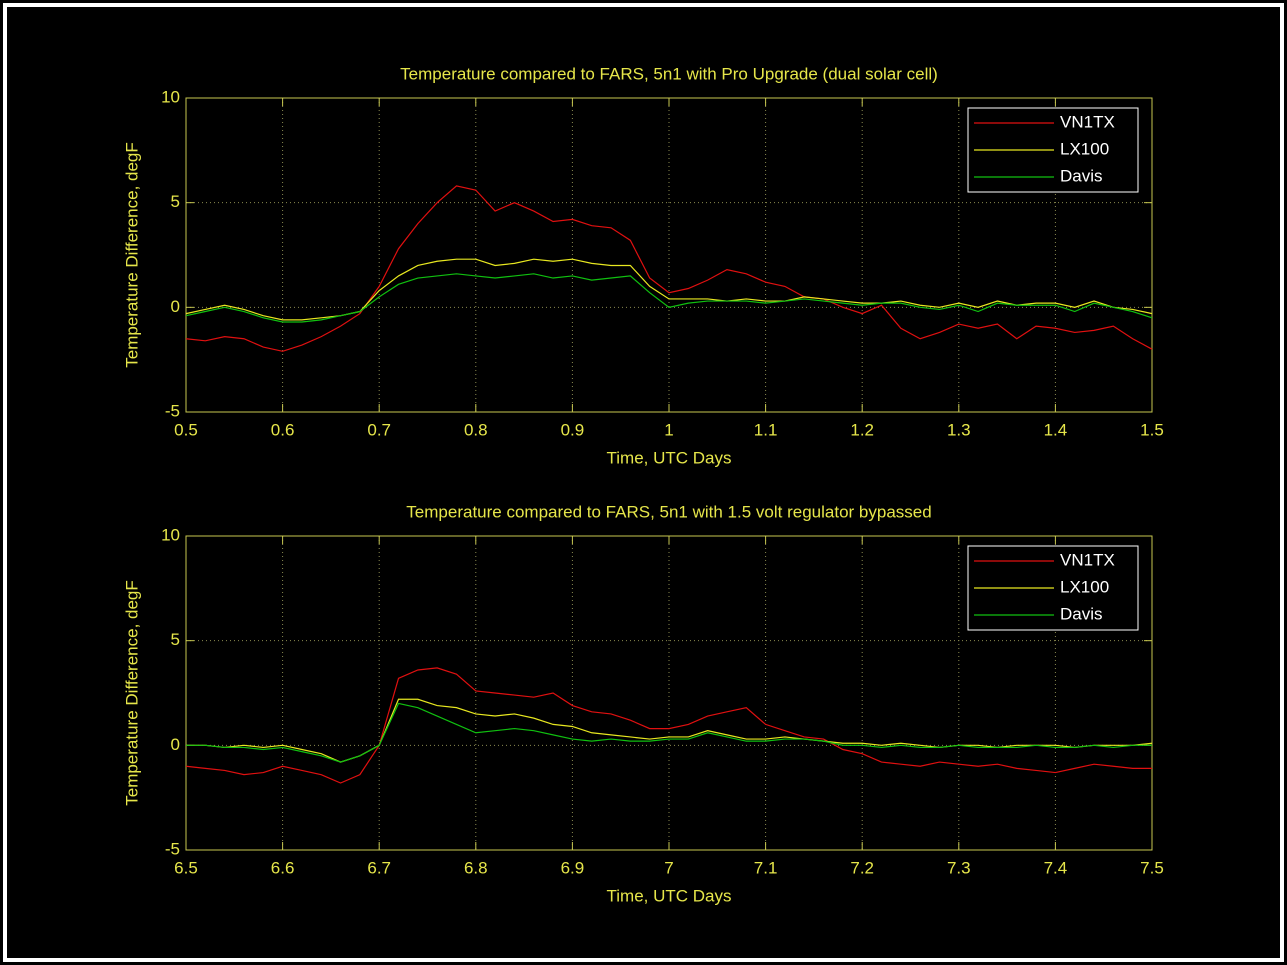 The height and width of the screenshot is (965, 1287). I want to click on x-tick-label: 1.1, so click(766, 429).